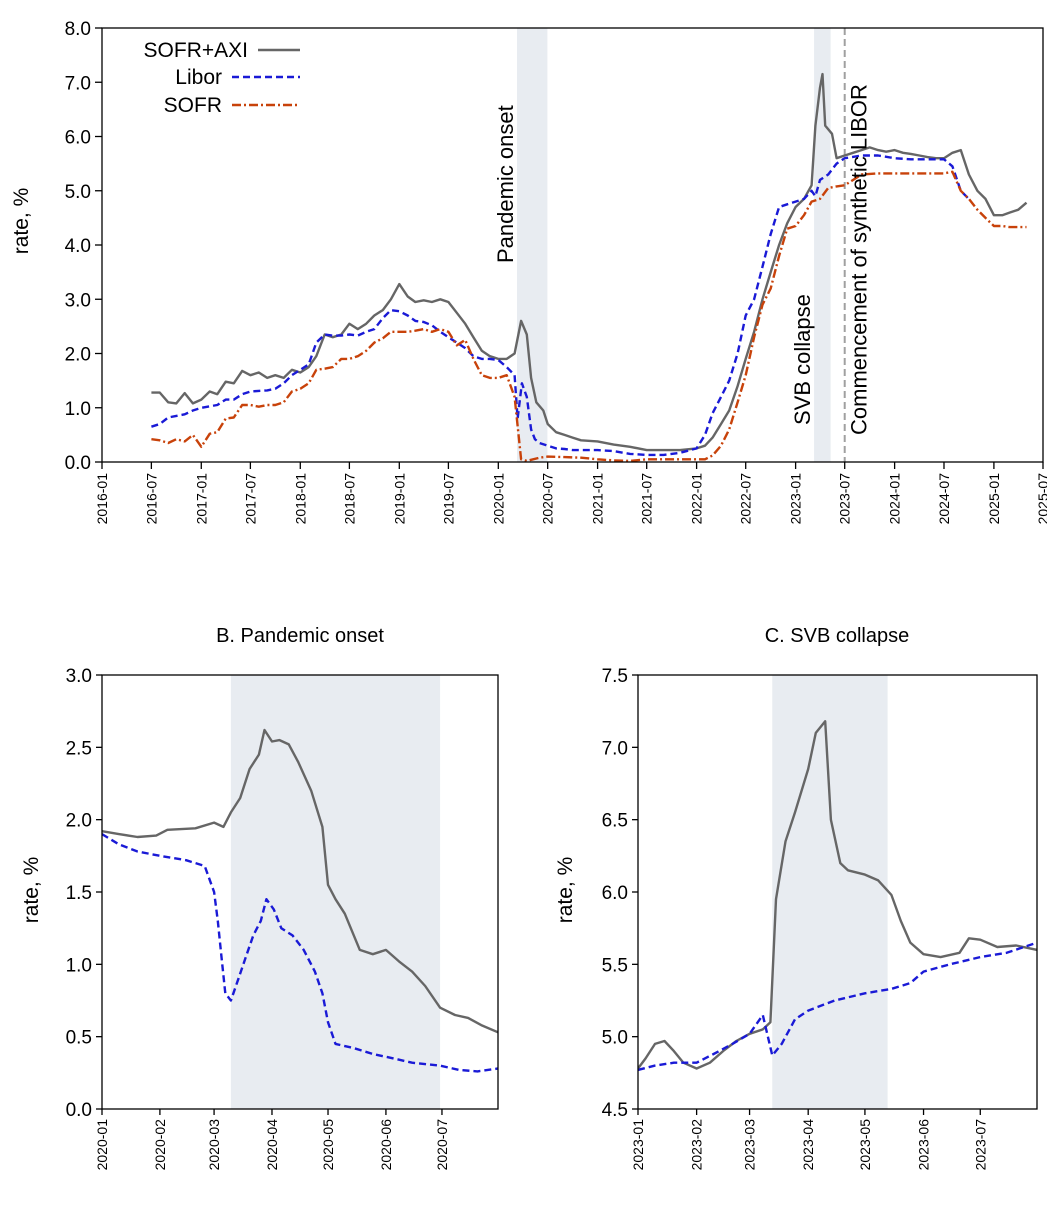 The height and width of the screenshot is (1224, 1047). What do you see at coordinates (837, 636) in the screenshot?
I see `panel-c-title: C. SVB collapse` at bounding box center [837, 636].